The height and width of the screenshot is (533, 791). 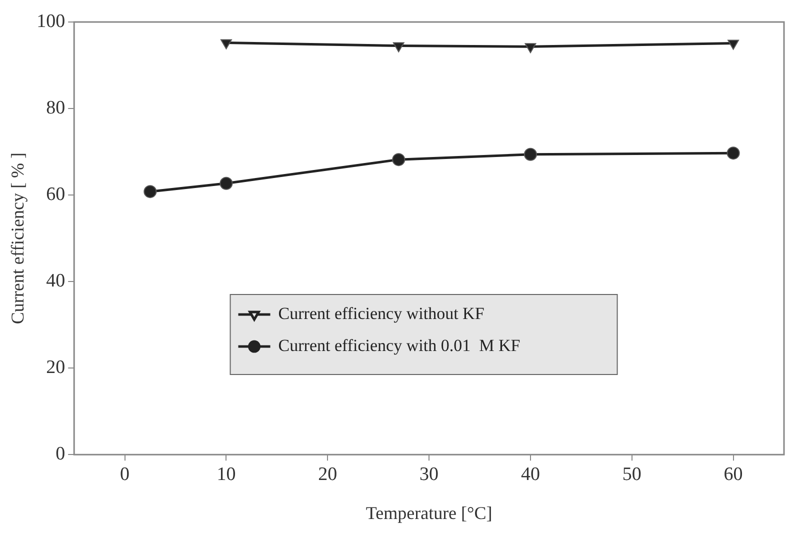 What do you see at coordinates (51, 21) in the screenshot?
I see `y-tick-label: 100` at bounding box center [51, 21].